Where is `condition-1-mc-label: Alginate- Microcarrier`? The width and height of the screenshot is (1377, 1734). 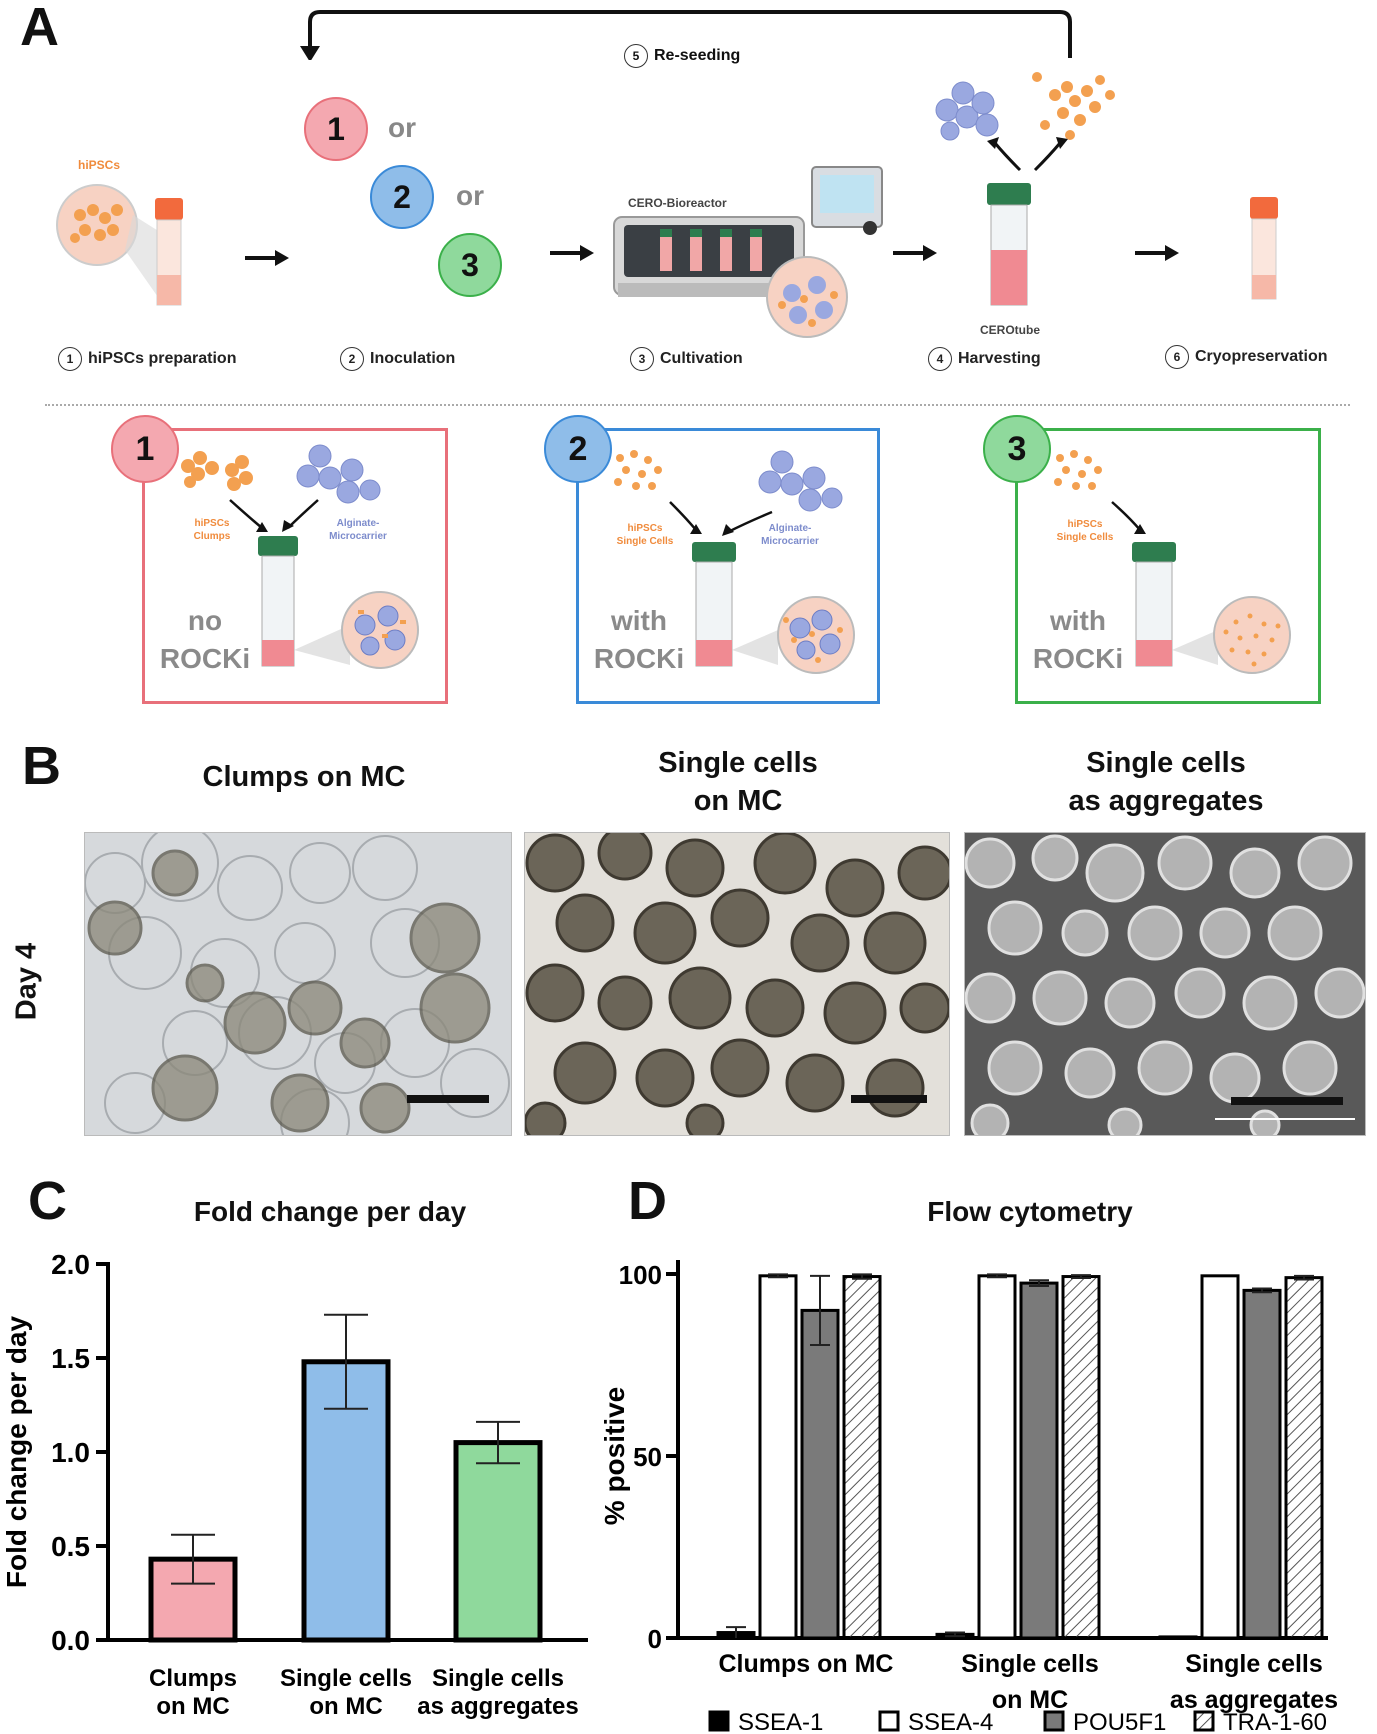
condition-1-mc-label: Alginate- Microcarrier is located at coordinates (358, 530).